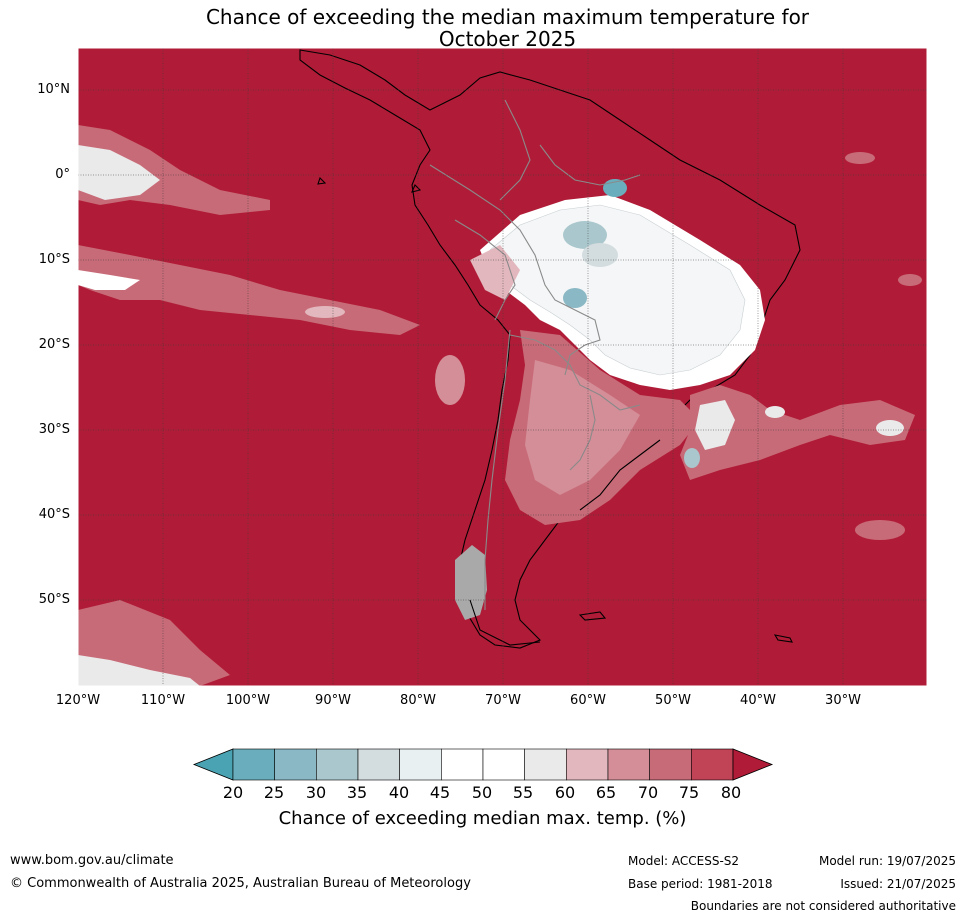 The width and height of the screenshot is (965, 919). I want to click on footer-model: Model: ACCESS-S2, so click(684, 861).